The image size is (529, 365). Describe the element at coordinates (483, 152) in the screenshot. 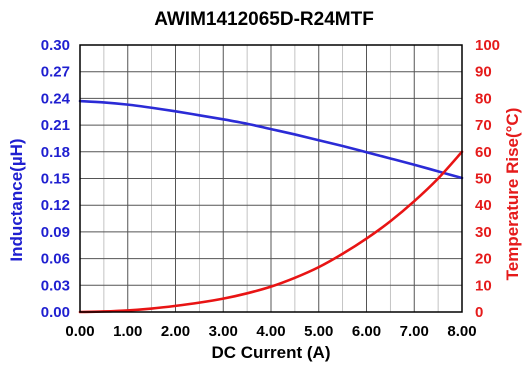

I see `y-right-tick-label: 60` at that location.